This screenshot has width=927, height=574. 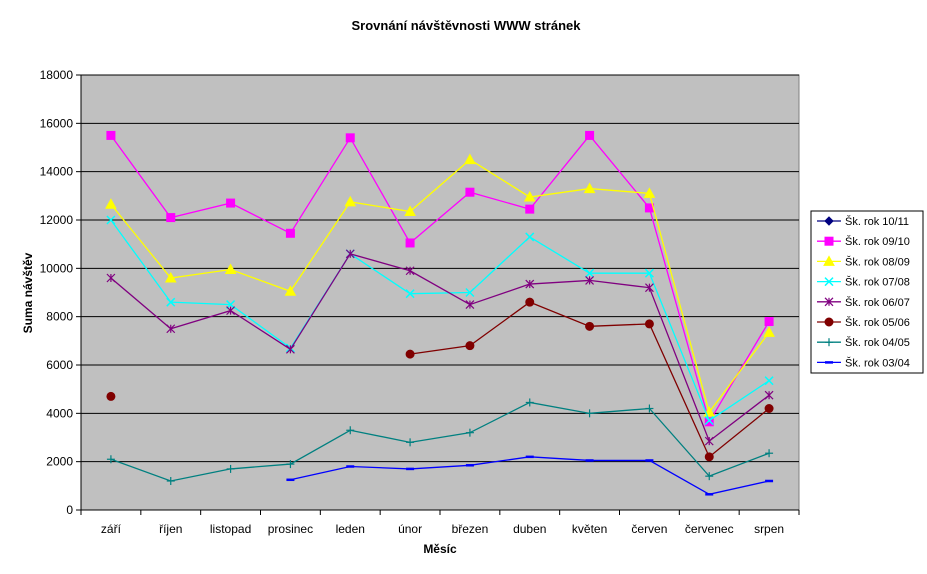 What do you see at coordinates (709, 529) in the screenshot?
I see `x-tick-label: červenec` at bounding box center [709, 529].